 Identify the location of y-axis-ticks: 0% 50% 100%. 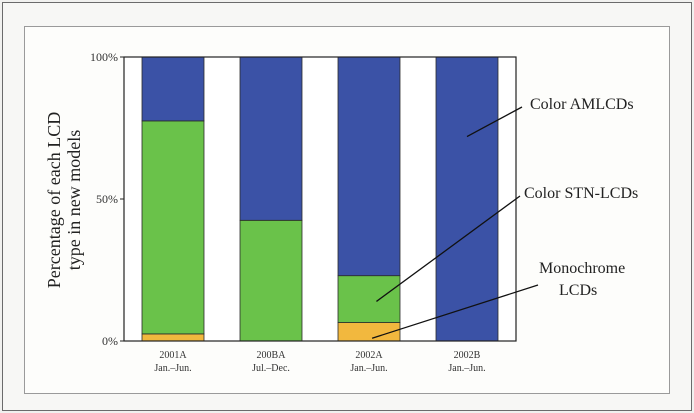
(107, 199).